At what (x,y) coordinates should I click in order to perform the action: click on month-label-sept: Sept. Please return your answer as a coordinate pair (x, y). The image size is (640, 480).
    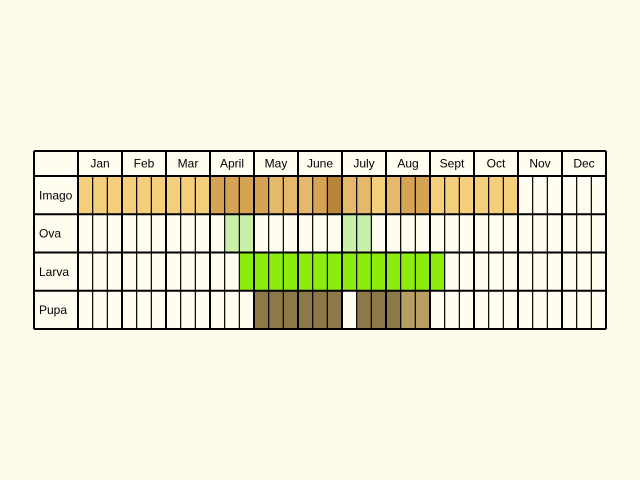
    Looking at the image, I should click on (452, 164).